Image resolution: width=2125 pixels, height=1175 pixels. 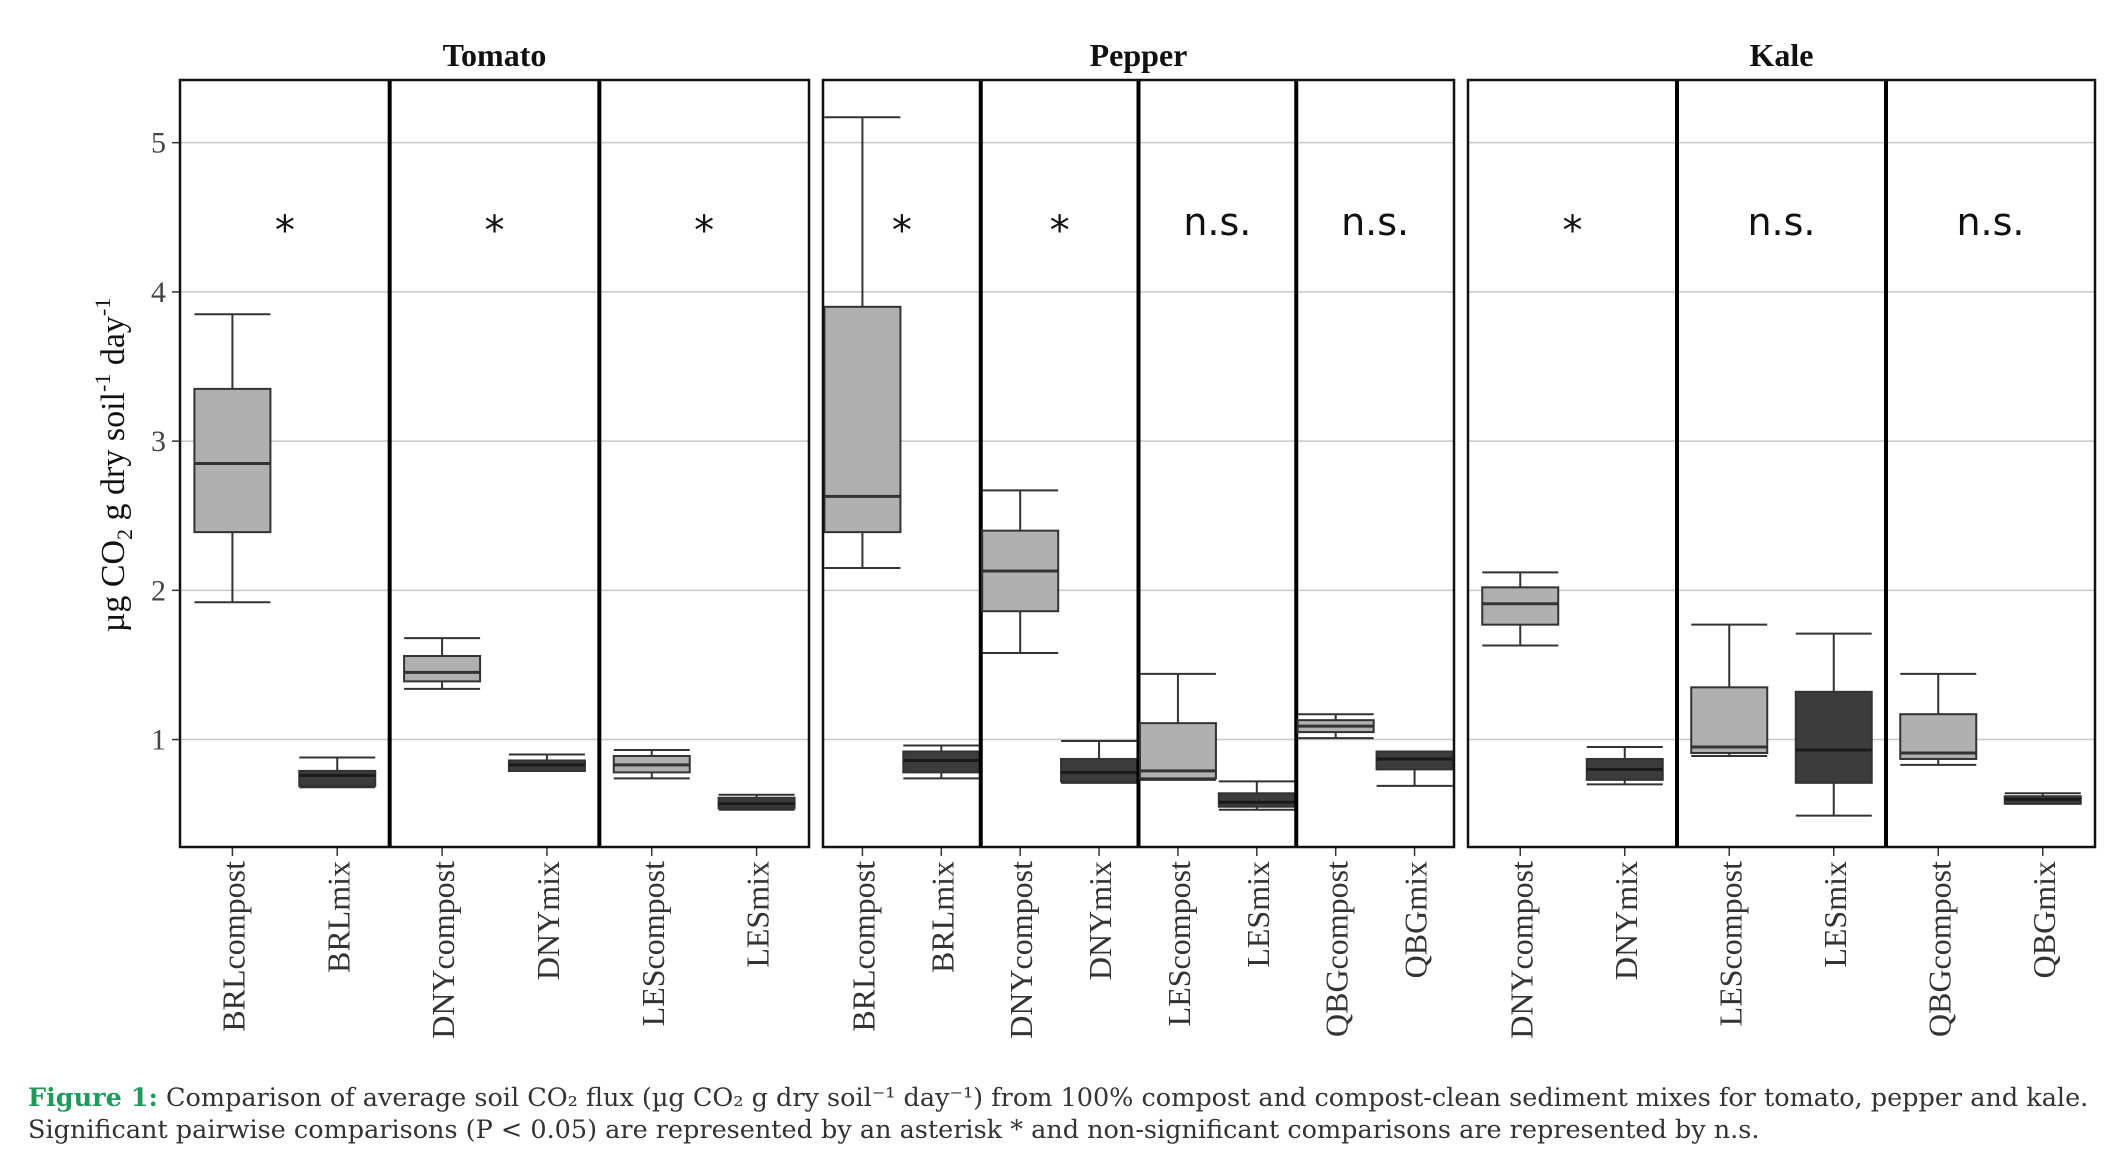 I want to click on y-tick-label: 5, so click(x=158, y=143).